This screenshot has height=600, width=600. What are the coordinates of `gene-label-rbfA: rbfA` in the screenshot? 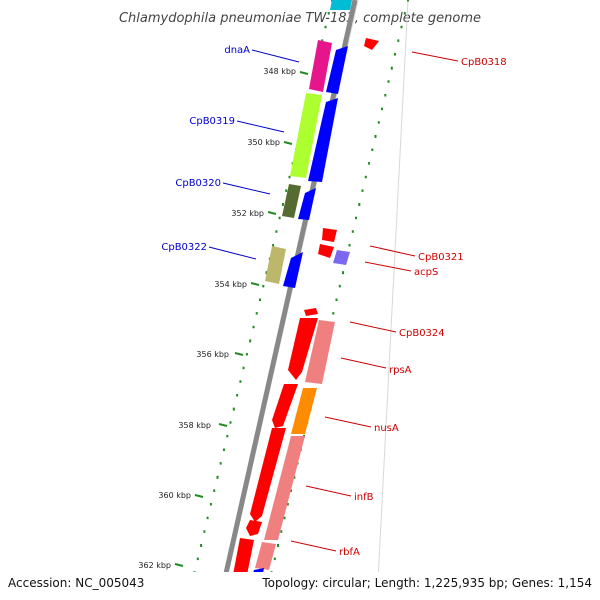 It's located at (349, 552).